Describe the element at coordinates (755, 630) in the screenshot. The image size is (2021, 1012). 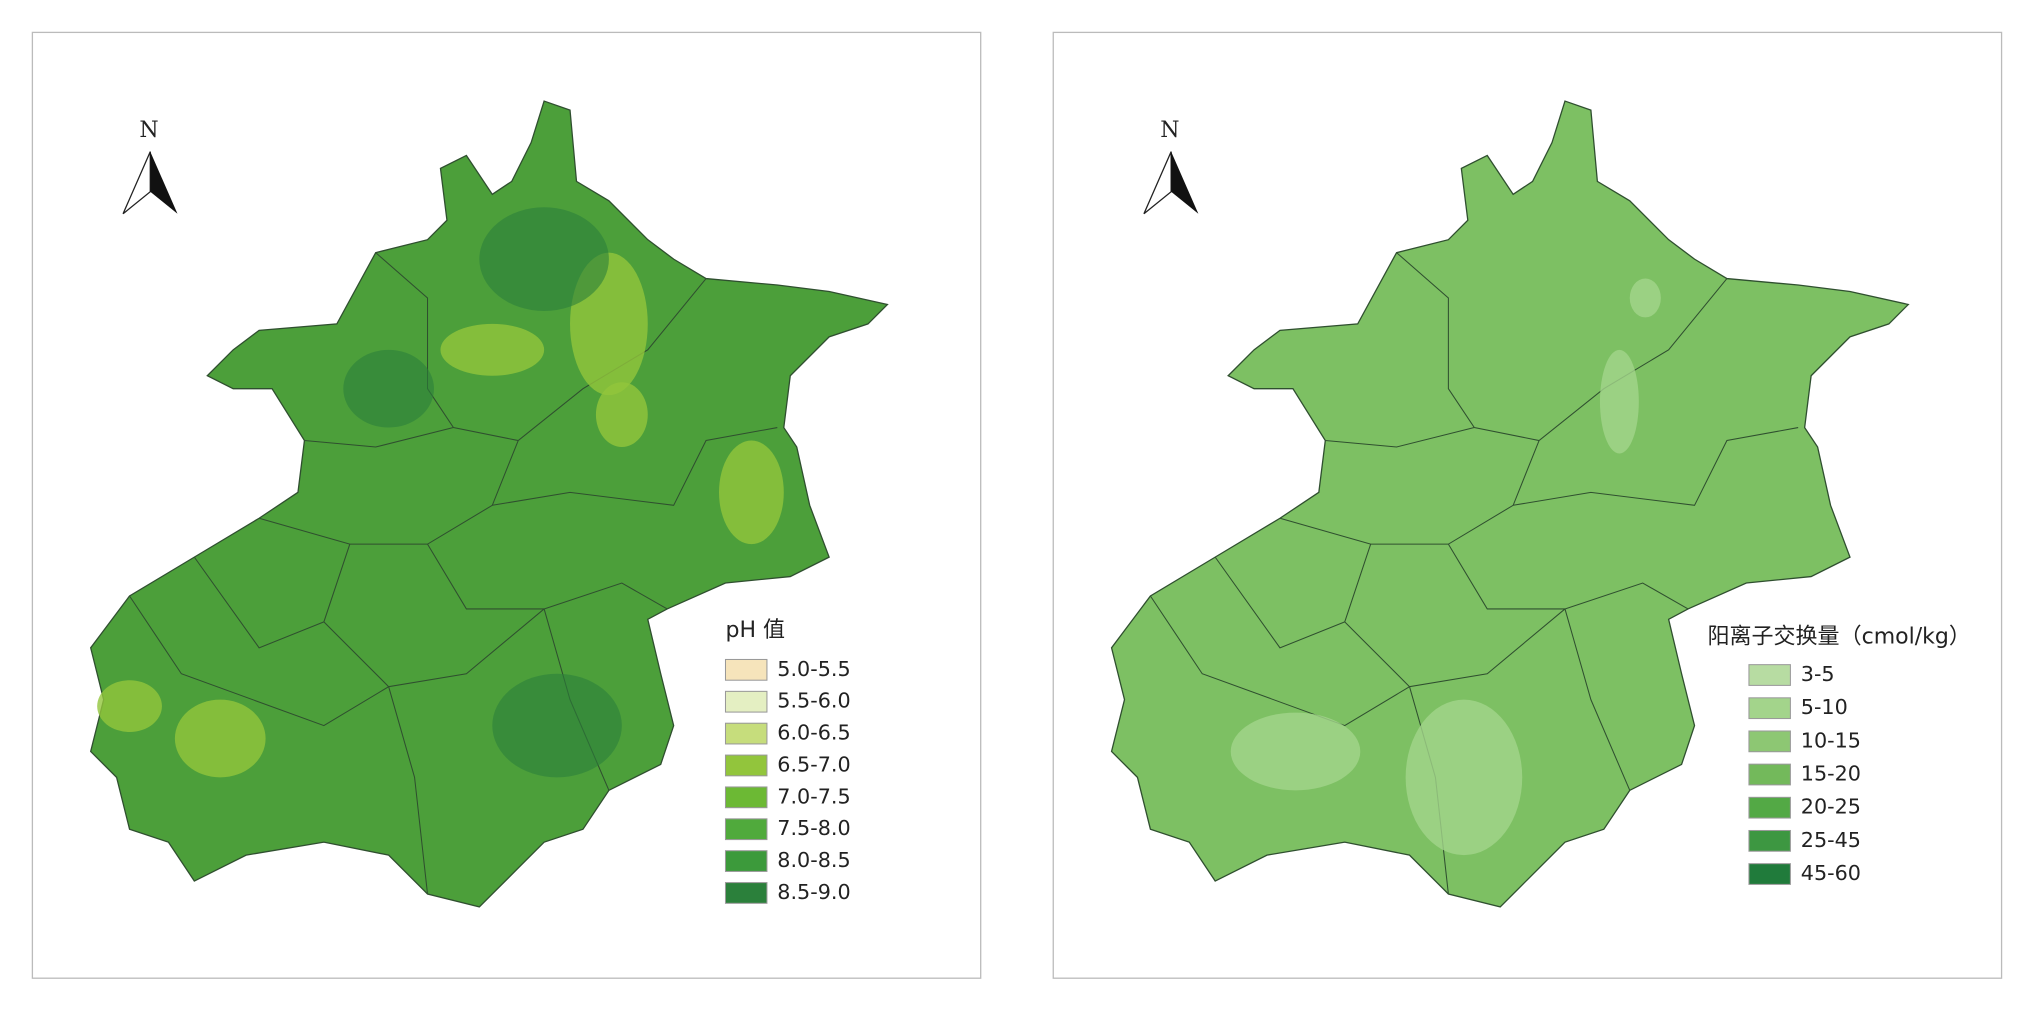
I see `legend-title: pH 值` at that location.